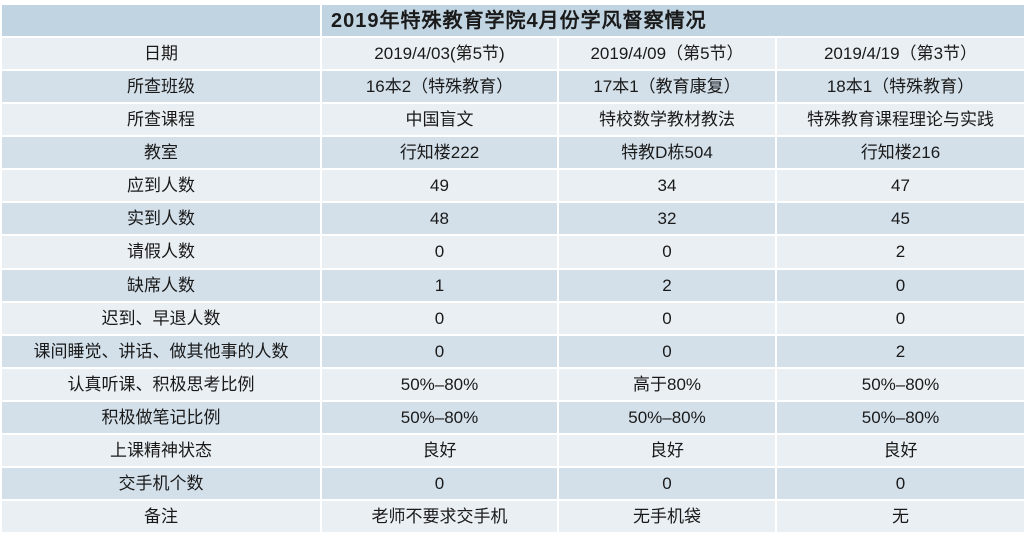 The width and height of the screenshot is (1026, 535). What do you see at coordinates (439, 483) in the screenshot?
I see `cell-r13-c0: 0` at bounding box center [439, 483].